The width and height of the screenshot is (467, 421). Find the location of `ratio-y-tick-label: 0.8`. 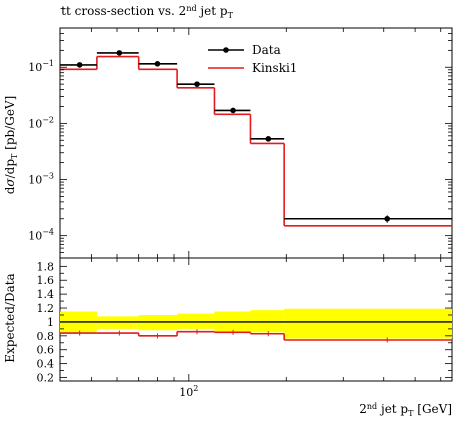

ratio-y-tick-label: 0.8 is located at coordinates (46, 336).